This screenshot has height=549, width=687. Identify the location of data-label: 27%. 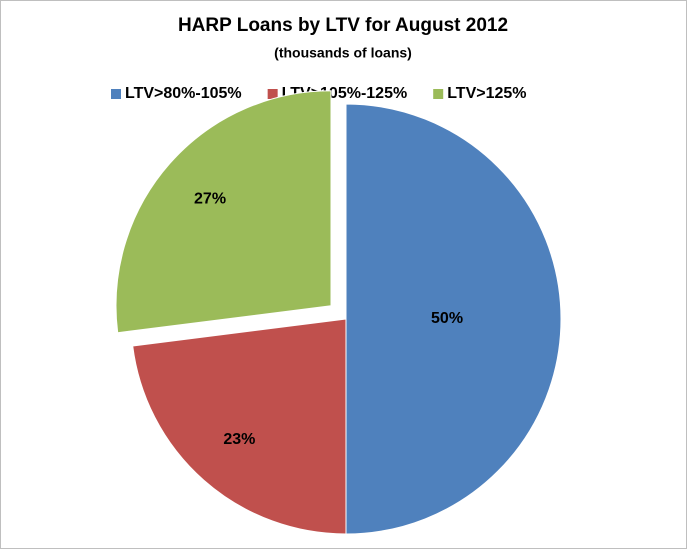
(210, 198).